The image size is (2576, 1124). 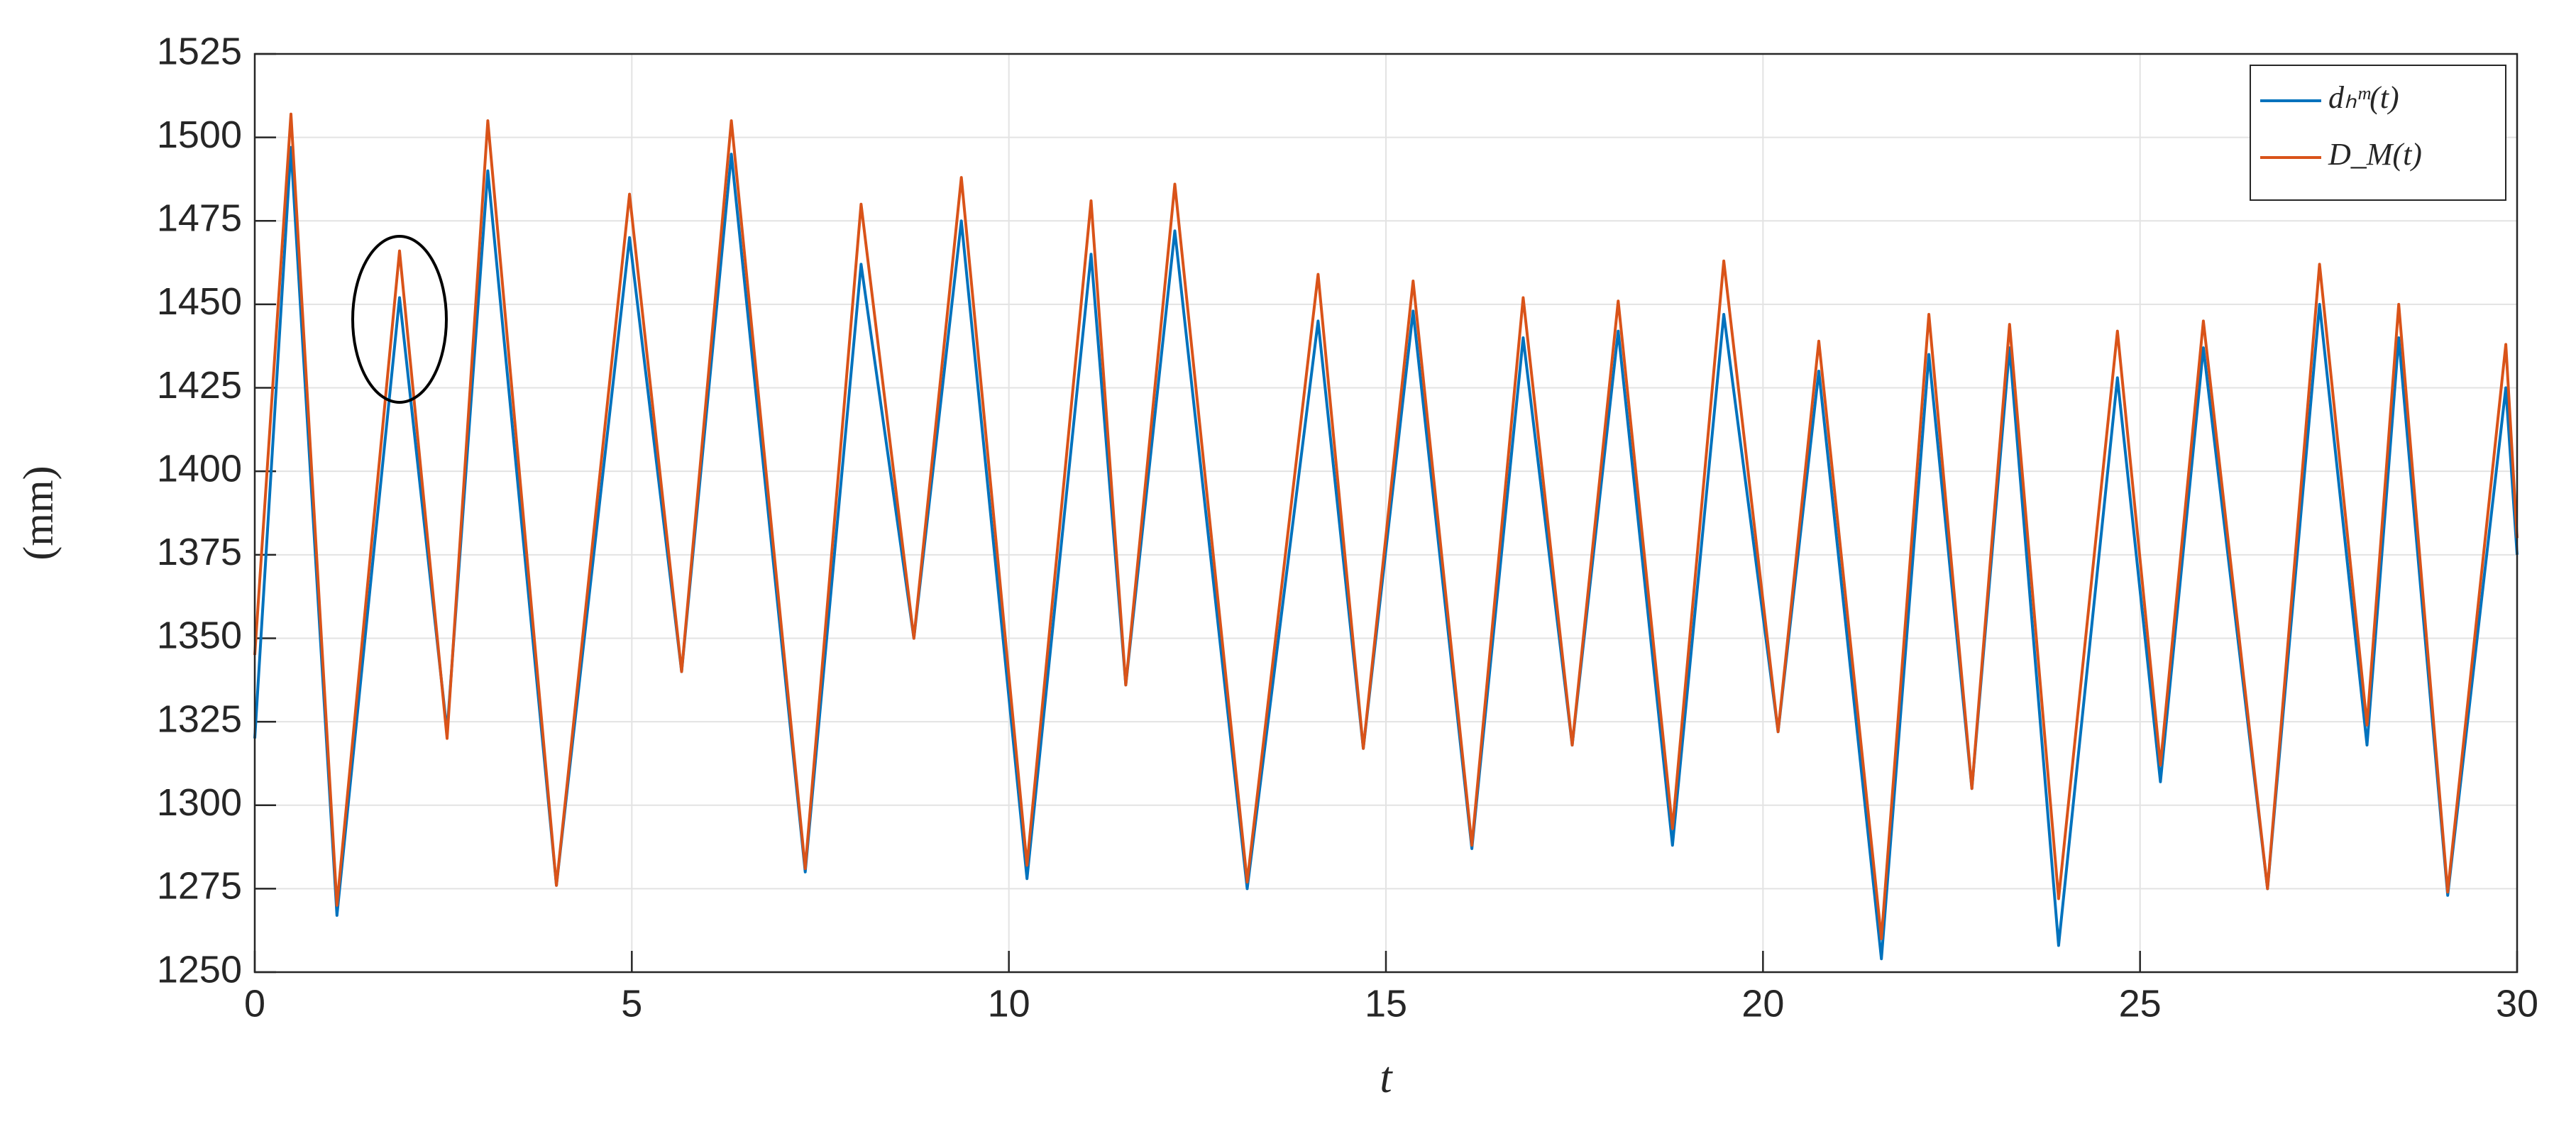 I want to click on legend-label: dₕᵐ(t), so click(x=2363, y=97).